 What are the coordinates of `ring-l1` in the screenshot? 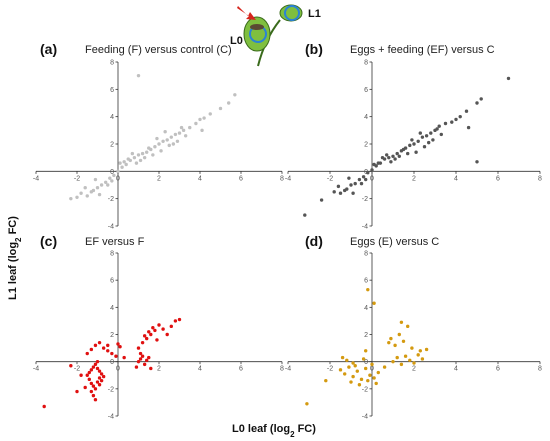 It's located at (292, 13).